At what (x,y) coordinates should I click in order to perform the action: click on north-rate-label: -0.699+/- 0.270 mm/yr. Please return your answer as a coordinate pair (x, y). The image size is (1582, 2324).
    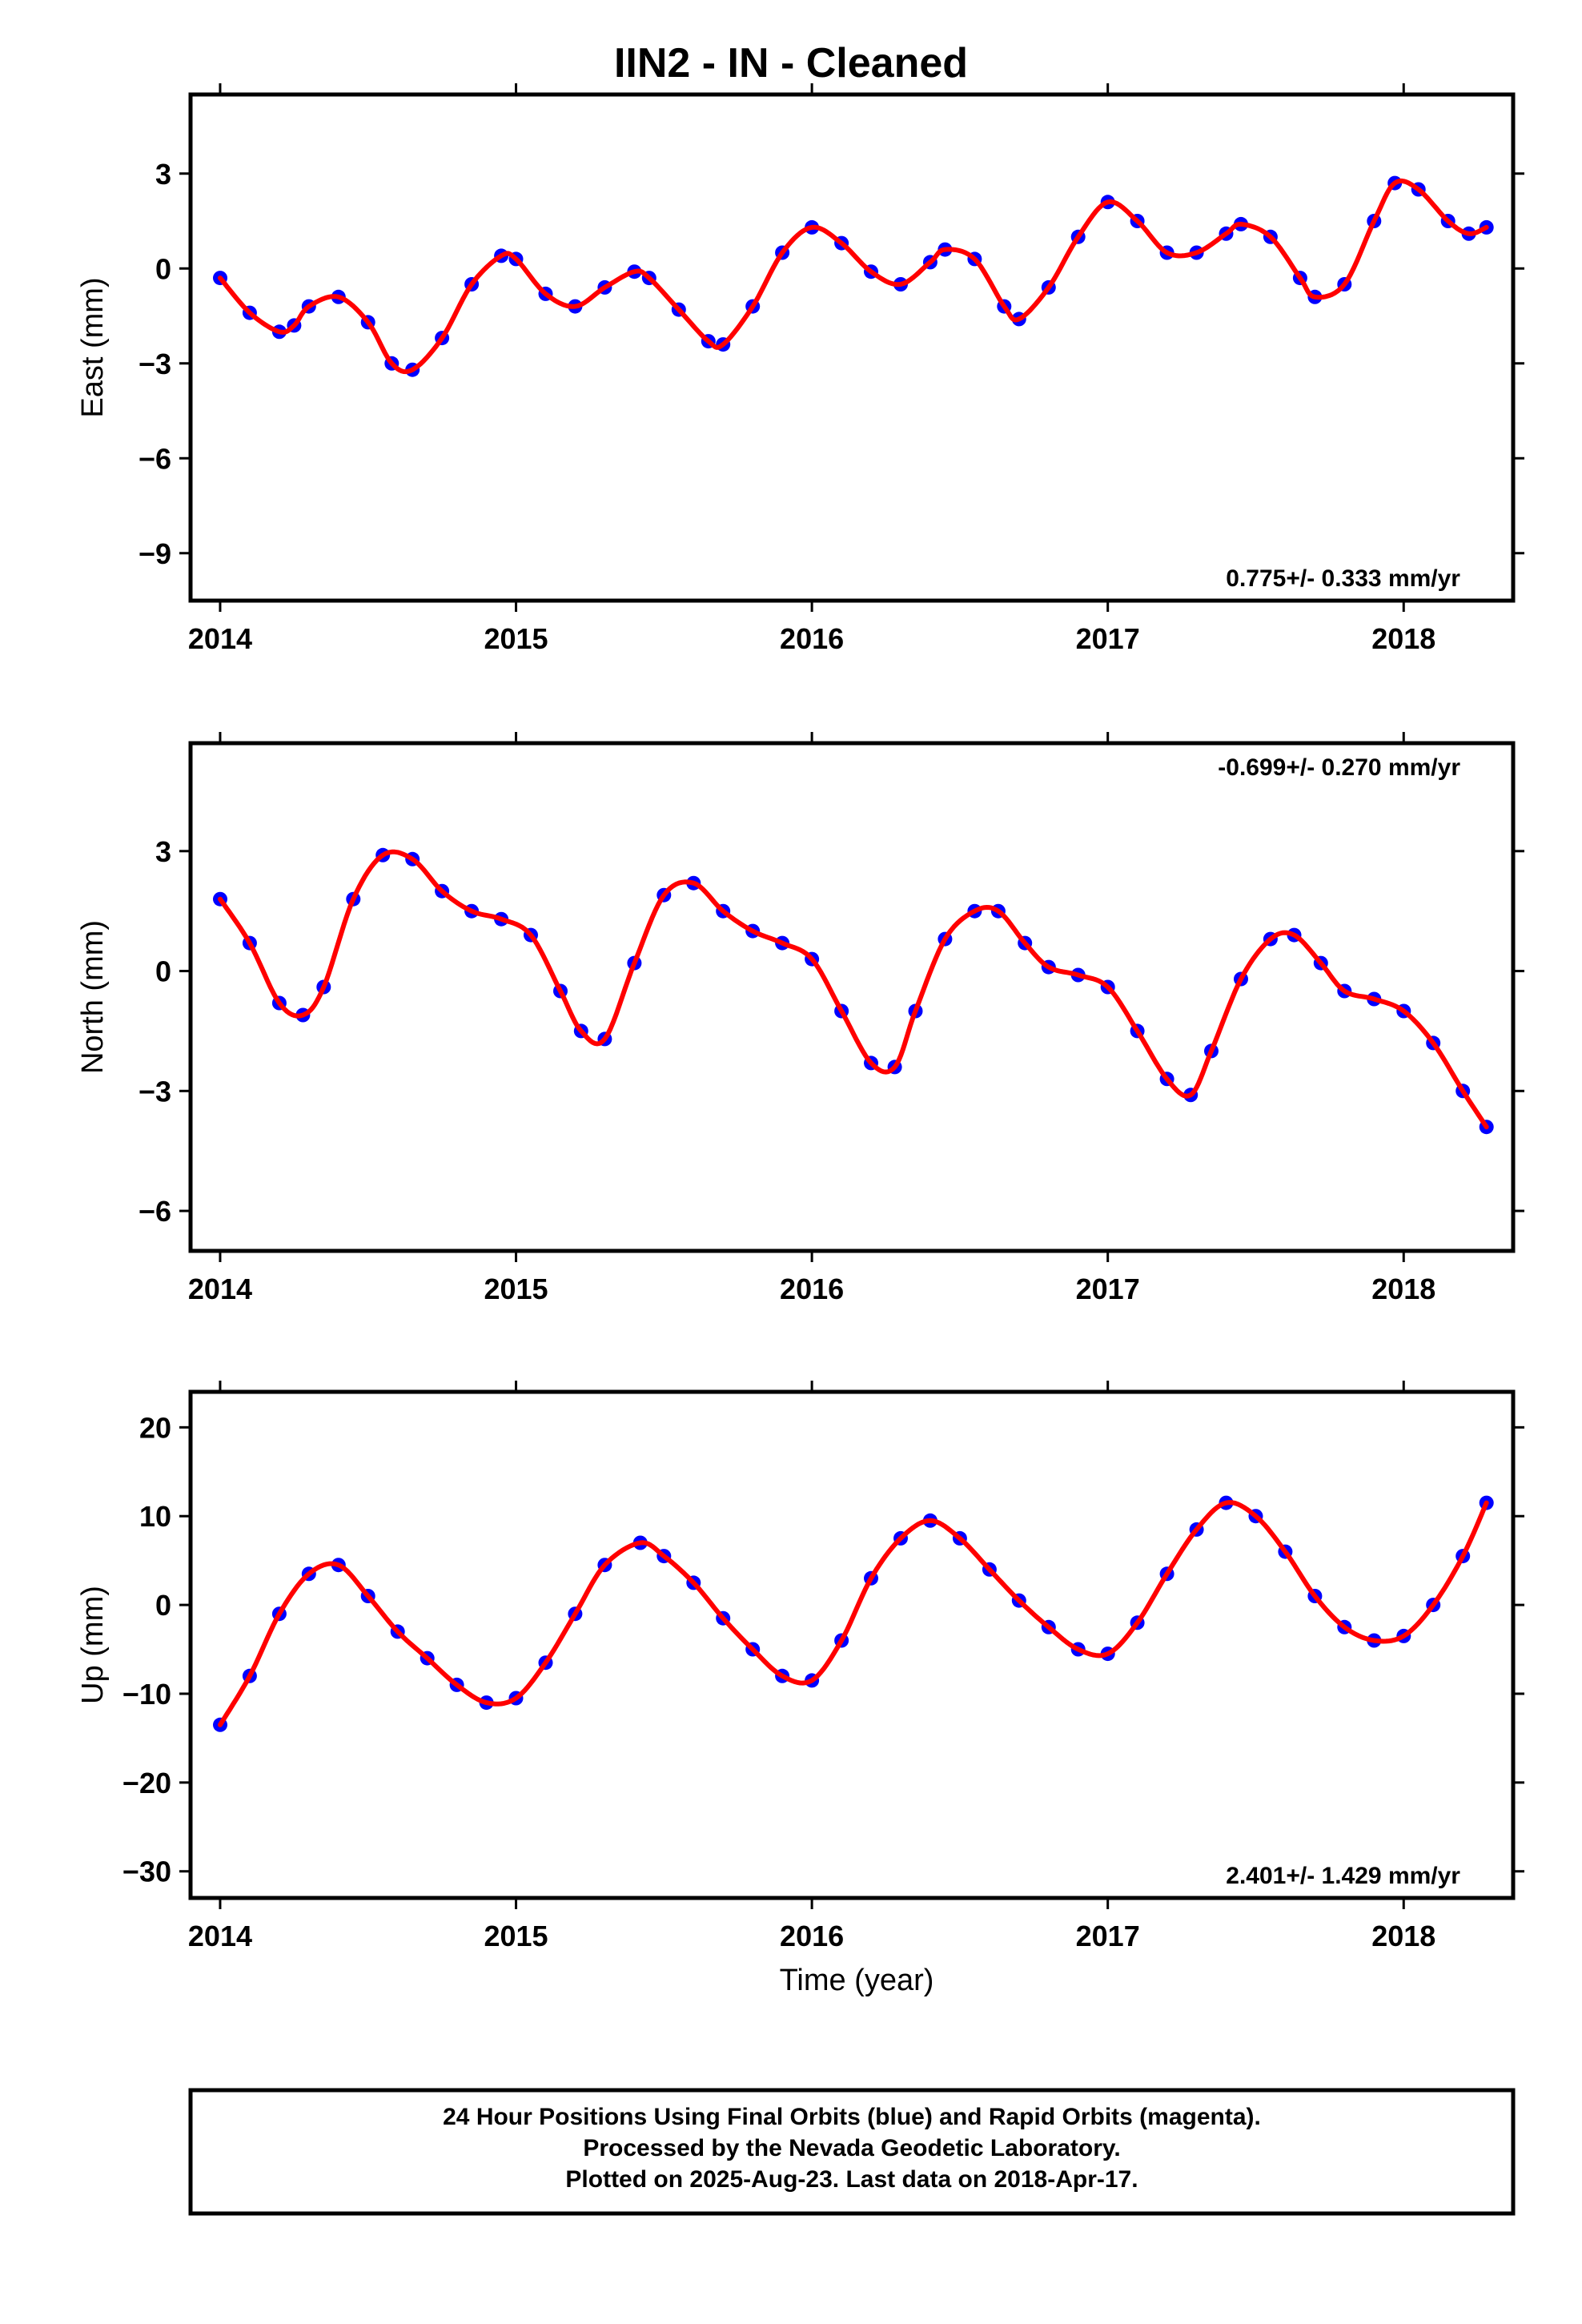
    Looking at the image, I should click on (1339, 767).